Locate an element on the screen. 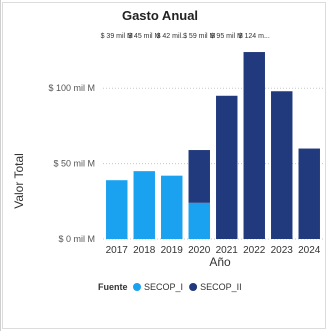 This screenshot has height=333, width=328. y-tick-label: $ 50 mil M is located at coordinates (74, 164).